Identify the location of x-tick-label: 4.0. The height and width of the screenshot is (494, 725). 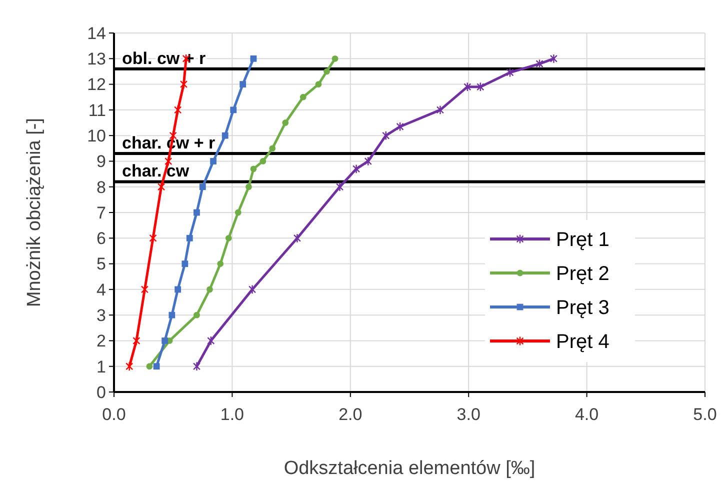
(586, 414).